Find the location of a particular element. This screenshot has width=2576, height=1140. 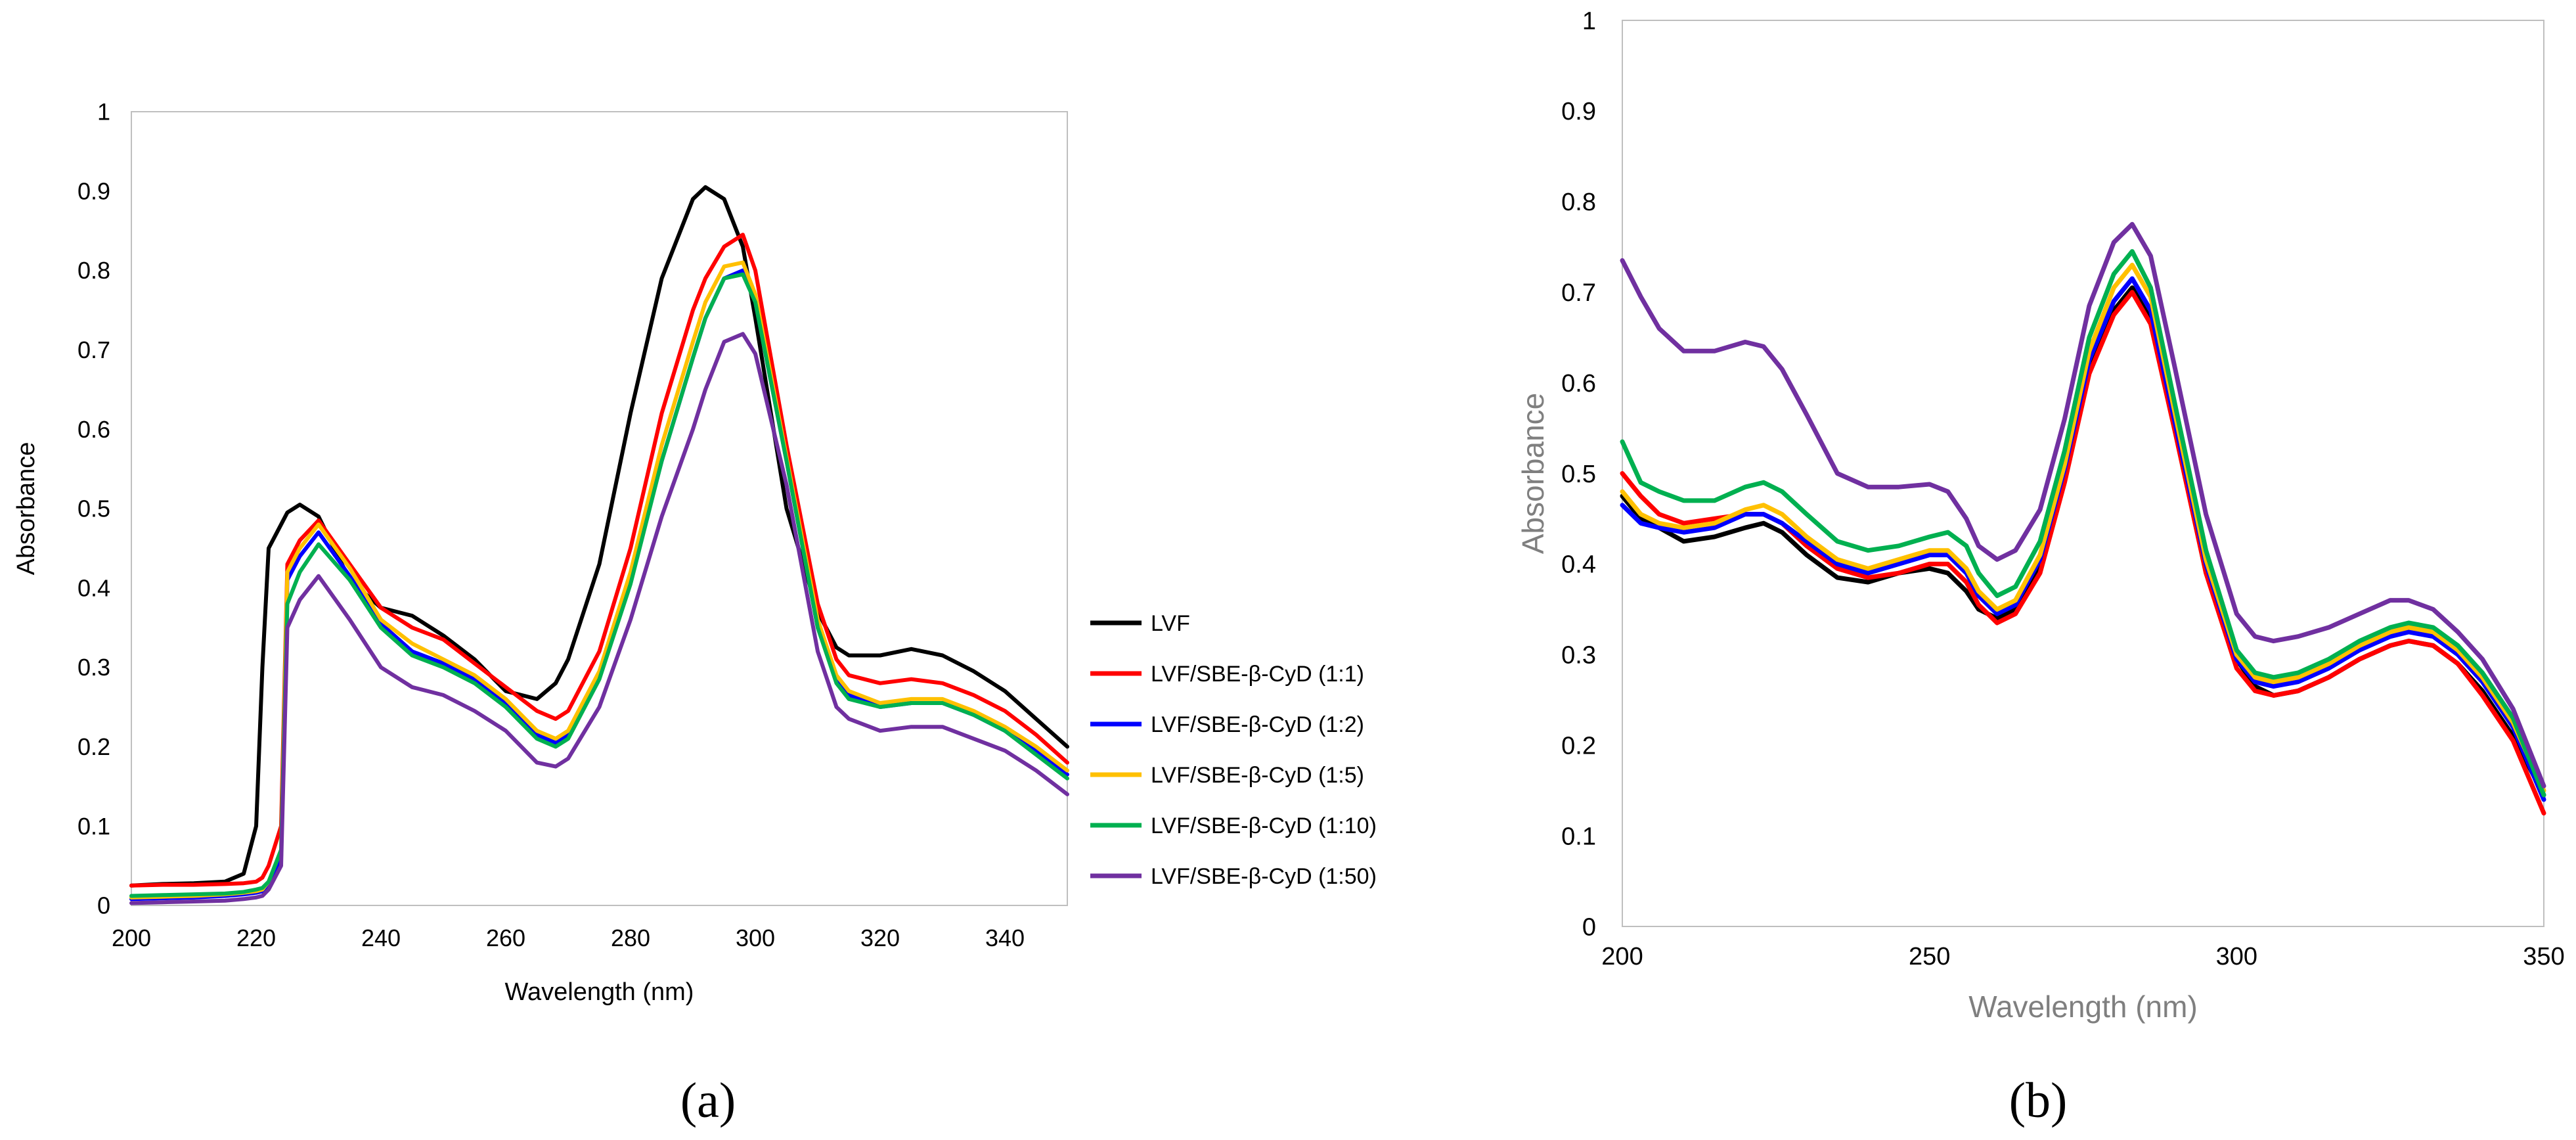

legend-label: LVF is located at coordinates (1170, 623).